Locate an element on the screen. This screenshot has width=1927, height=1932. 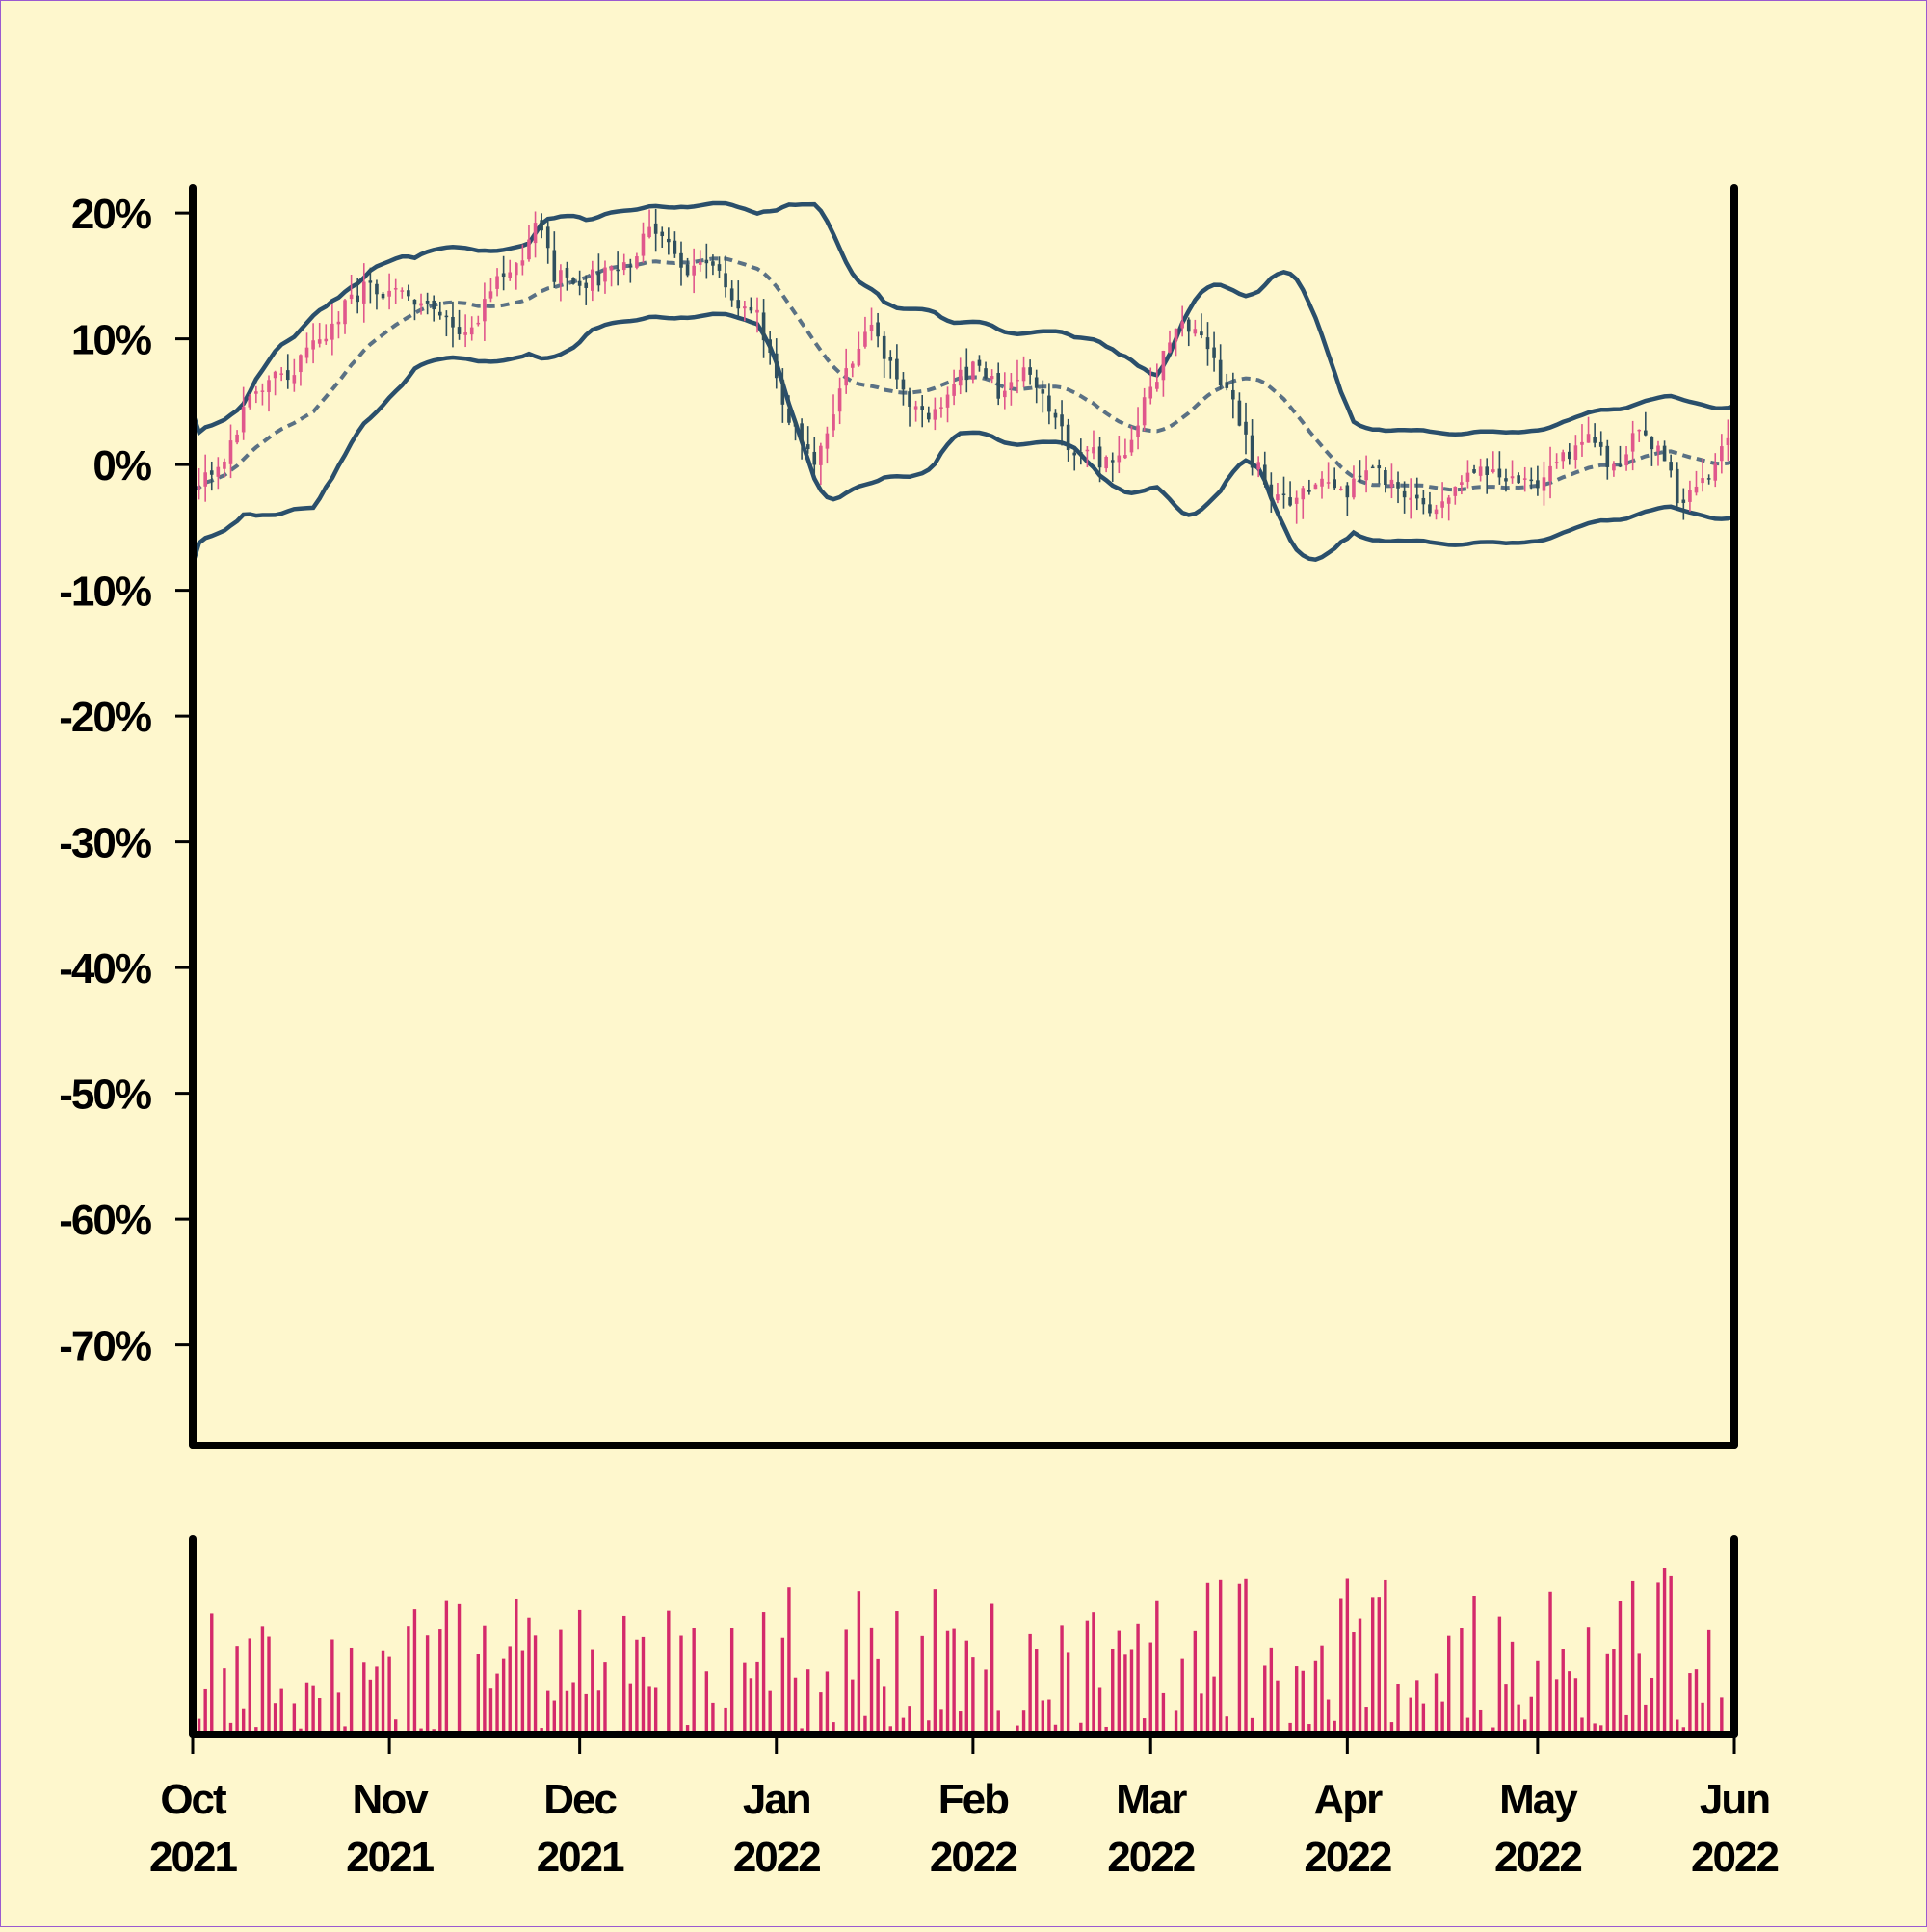
x-tick-month: Feb is located at coordinates (974, 1799).